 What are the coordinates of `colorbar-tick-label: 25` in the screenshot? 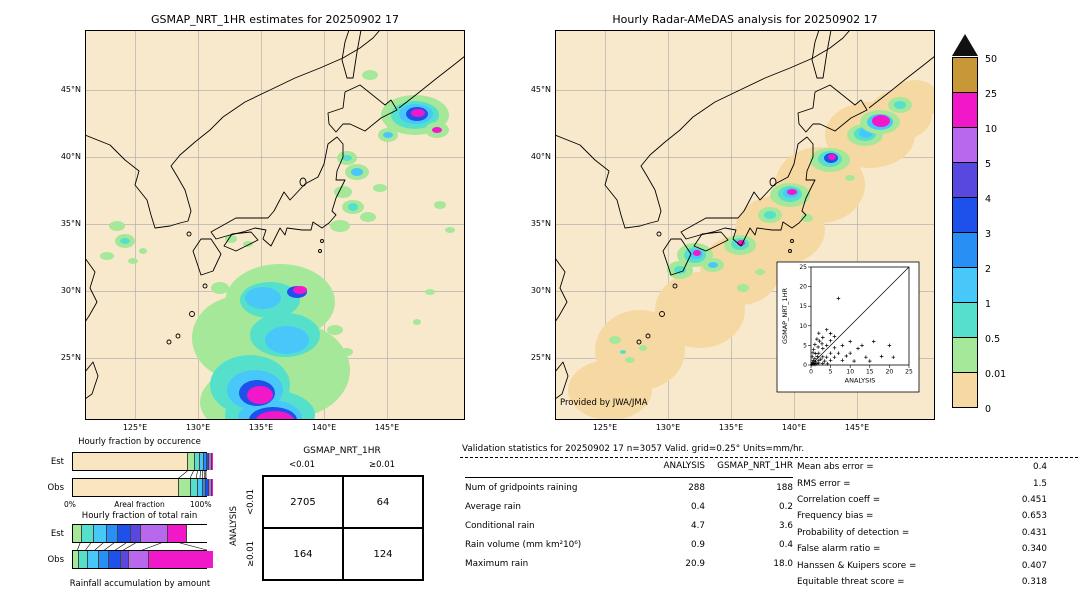 It's located at (991, 94).